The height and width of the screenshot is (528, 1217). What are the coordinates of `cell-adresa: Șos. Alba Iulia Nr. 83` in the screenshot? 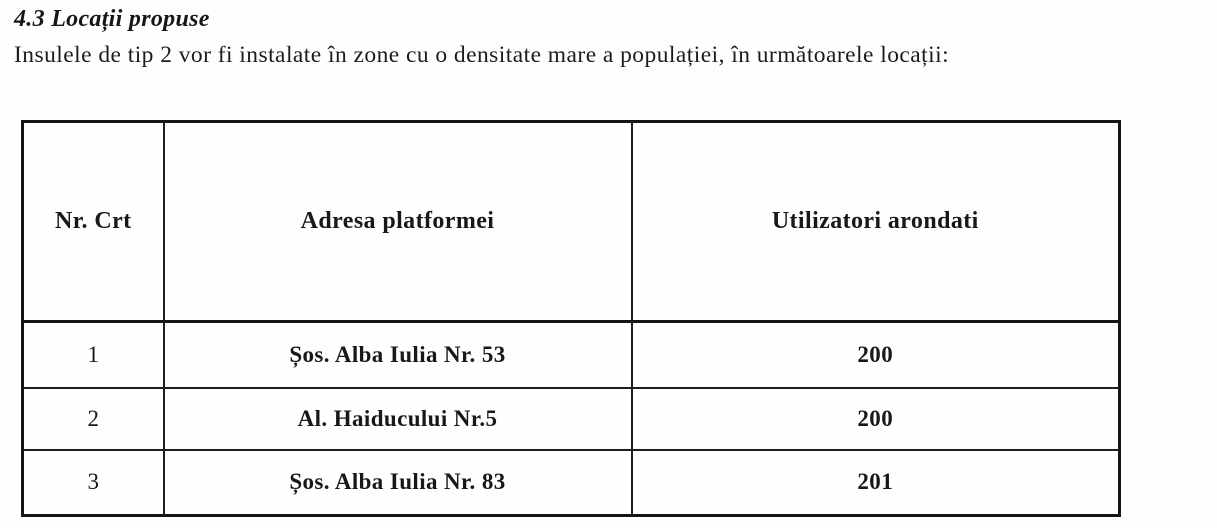 It's located at (397, 482).